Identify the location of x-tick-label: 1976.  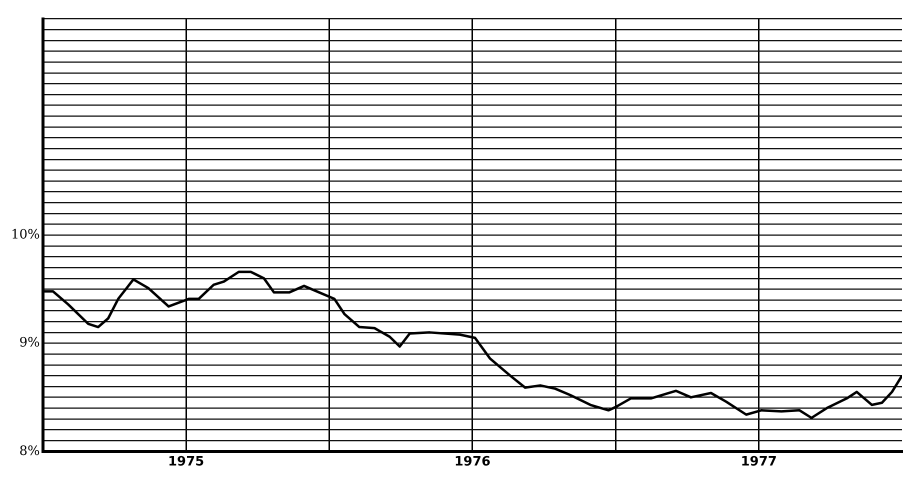
(472, 462).